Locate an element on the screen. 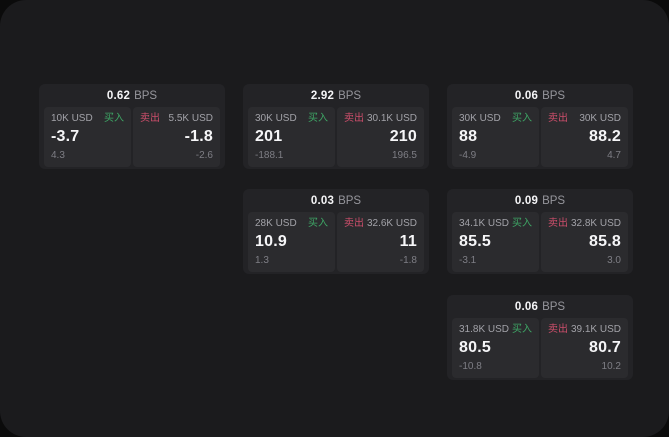  bps-value: 0.03 is located at coordinates (322, 200).